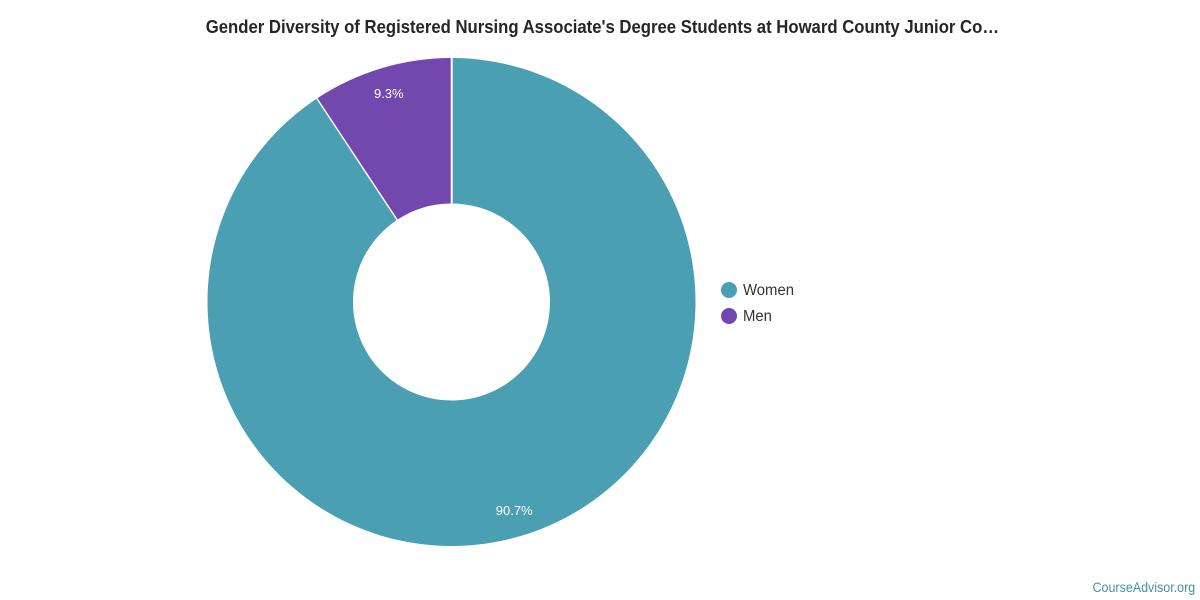  I want to click on svg-text: 9.3%, so click(389, 93).